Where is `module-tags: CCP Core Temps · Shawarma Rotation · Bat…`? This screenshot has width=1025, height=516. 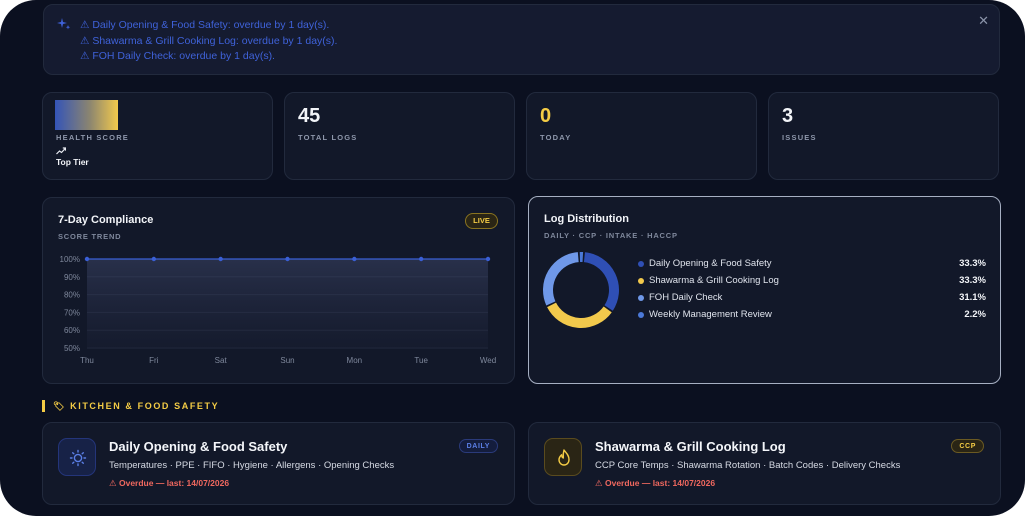
module-tags: CCP Core Temps · Shawarma Rotation · Bat… is located at coordinates (748, 465).